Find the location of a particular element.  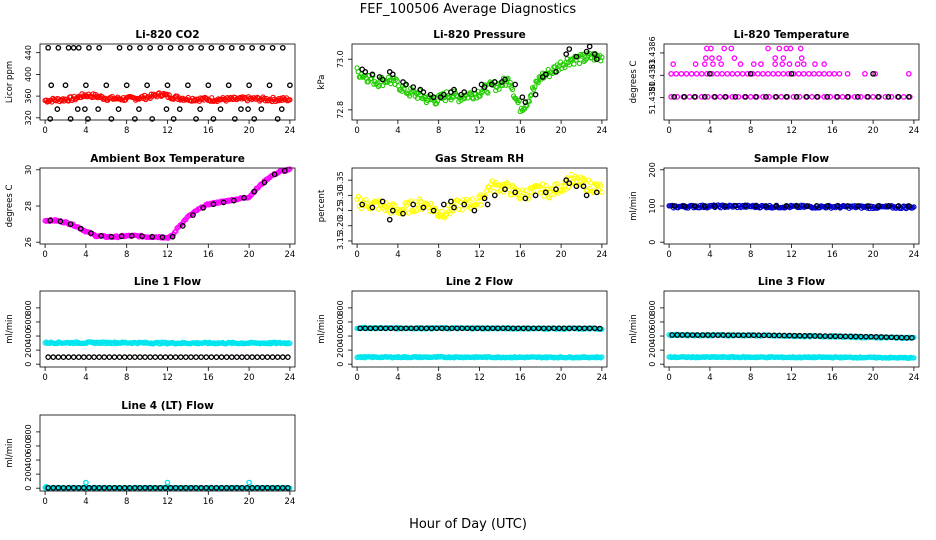

y-axis-label: Licor ppm is located at coordinates (10, 82).